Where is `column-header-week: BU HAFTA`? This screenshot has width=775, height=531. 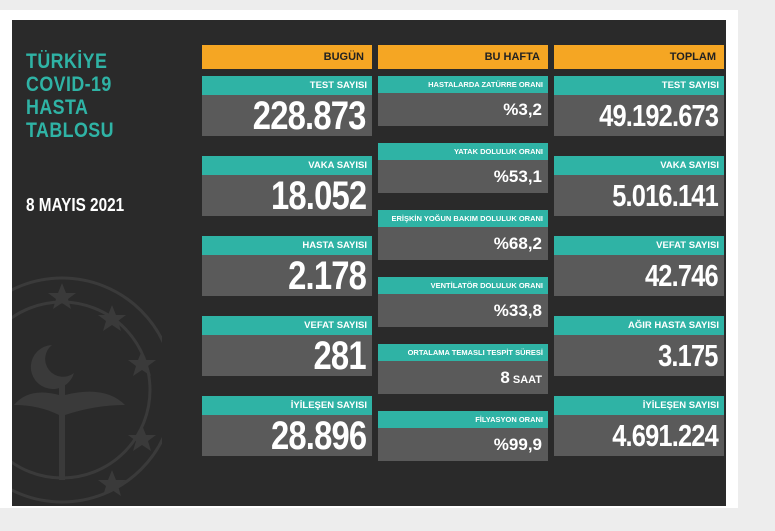
column-header-week: BU HAFTA is located at coordinates (463, 57).